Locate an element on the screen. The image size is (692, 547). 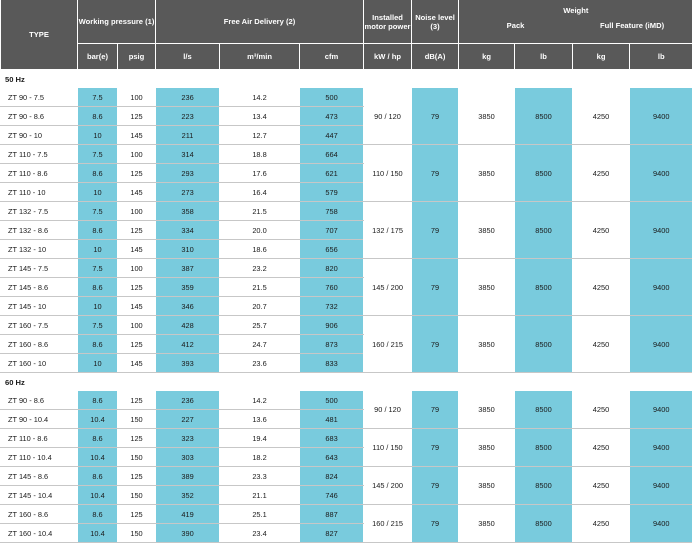
cell-m3: 14.2 is located at coordinates (259, 400).